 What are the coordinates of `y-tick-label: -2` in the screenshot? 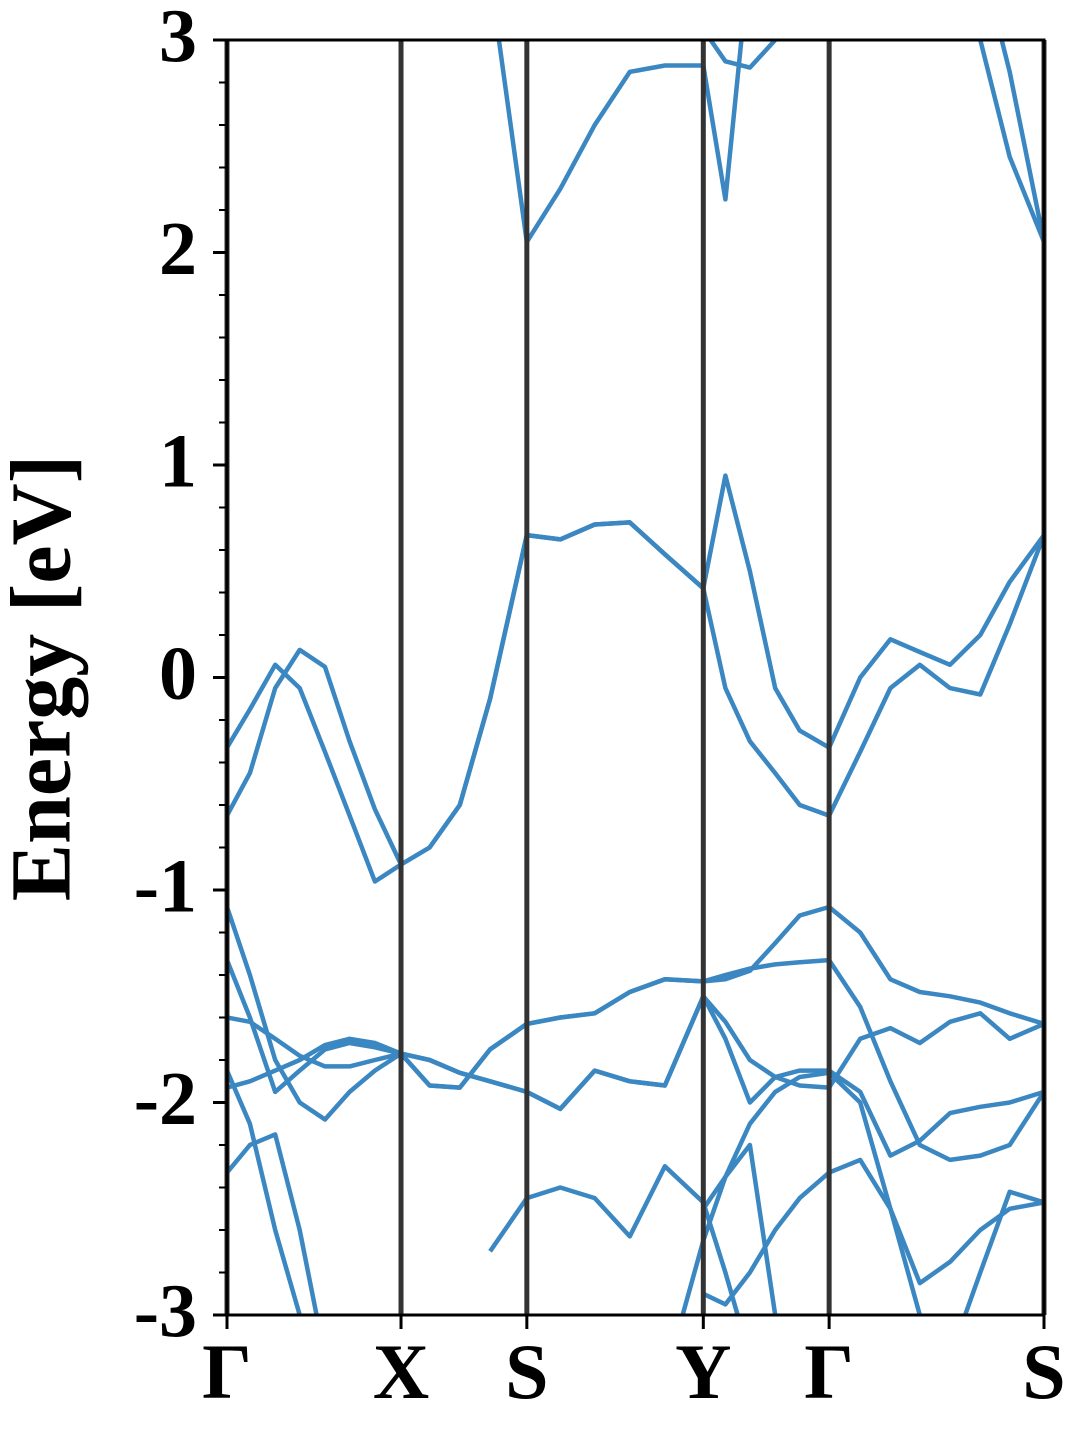 It's located at (165, 1099).